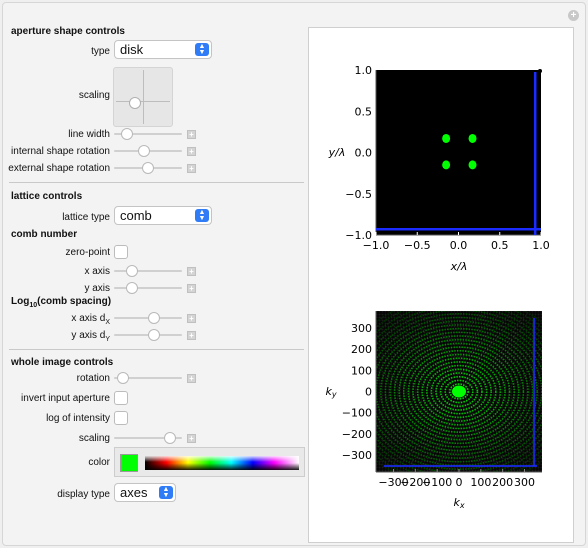  I want to click on comb-spacing-title: Log10(comb spacing), so click(61, 302).